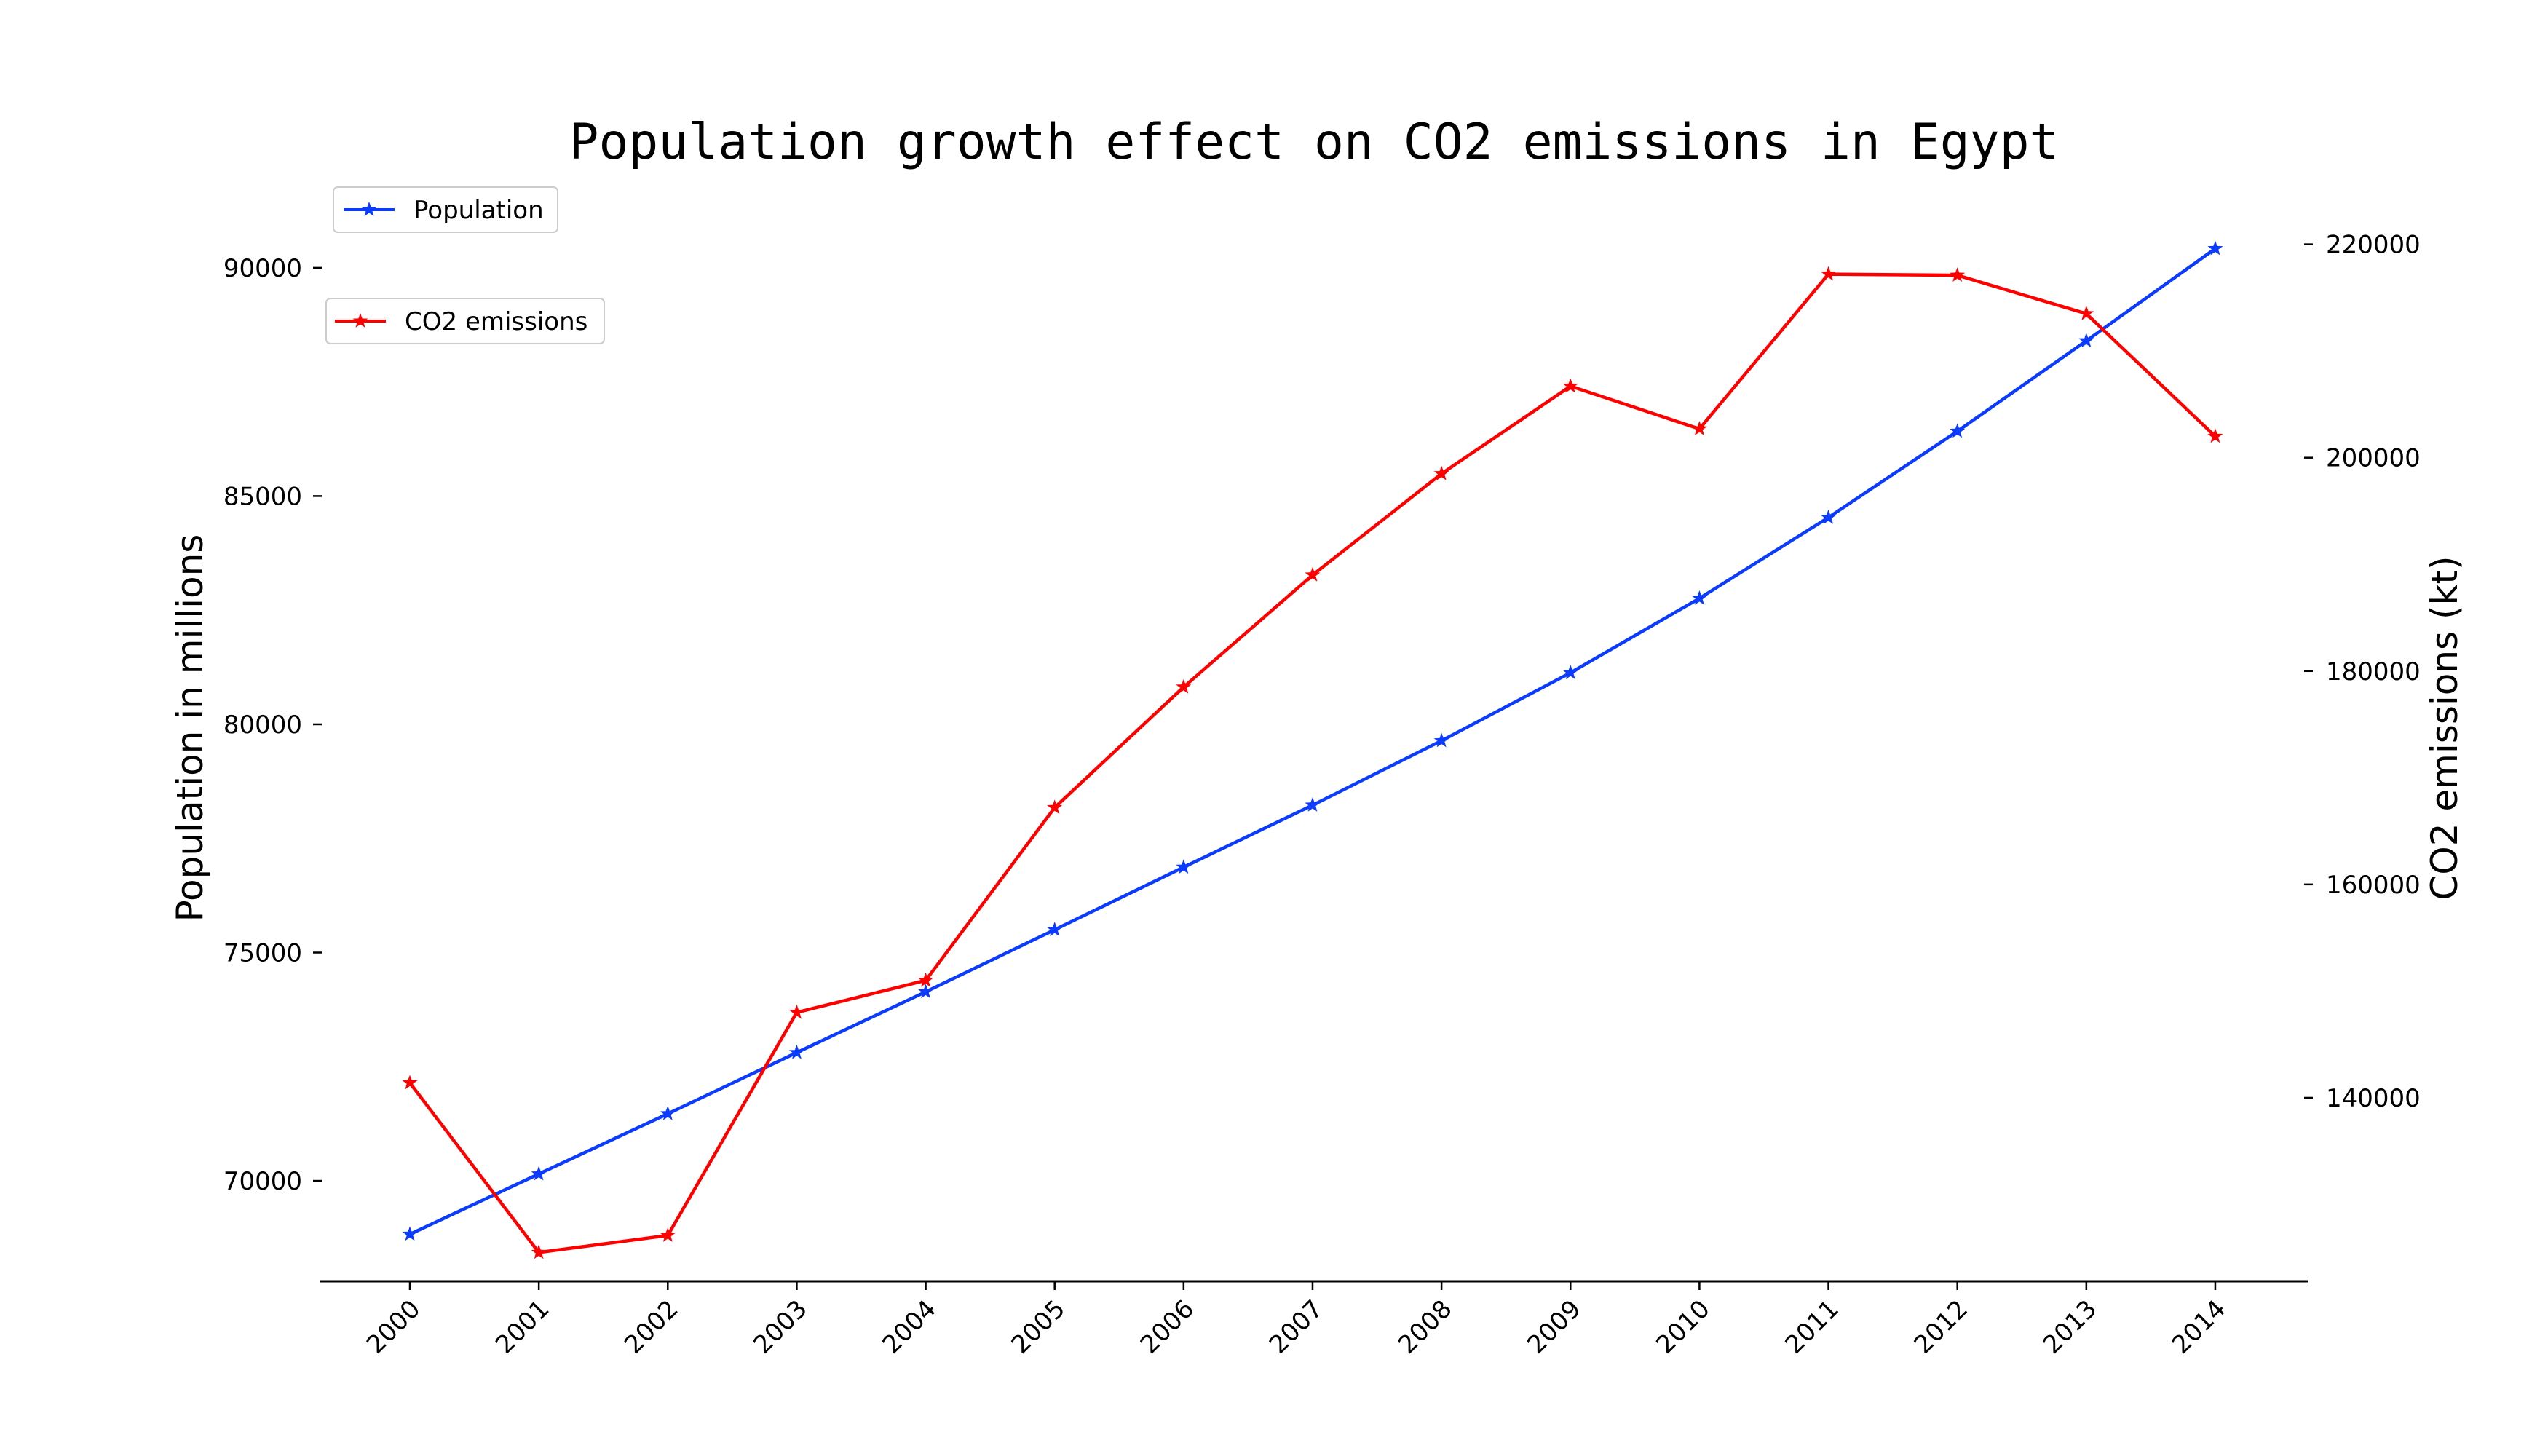  What do you see at coordinates (1425, 1326) in the screenshot?
I see `x-tick-label: 2008` at bounding box center [1425, 1326].